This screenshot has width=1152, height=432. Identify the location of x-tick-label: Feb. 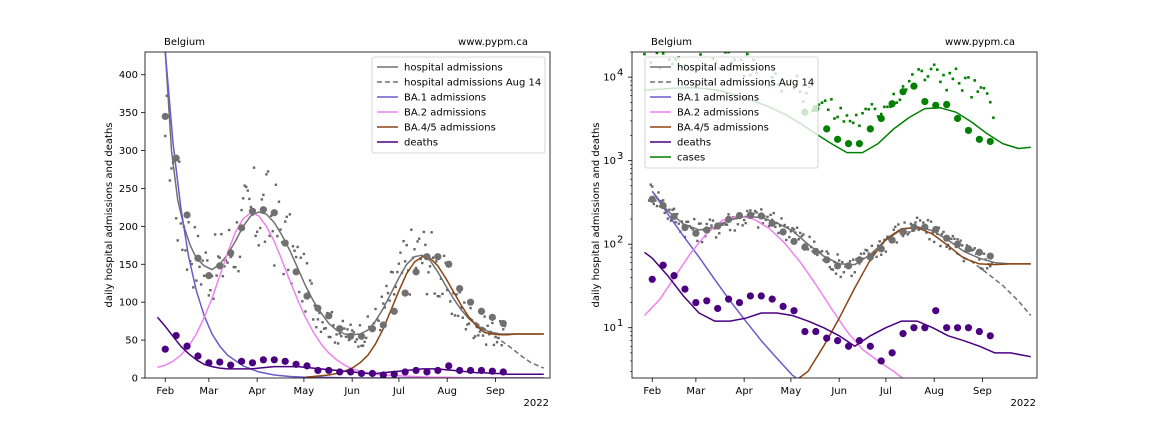
(652, 391).